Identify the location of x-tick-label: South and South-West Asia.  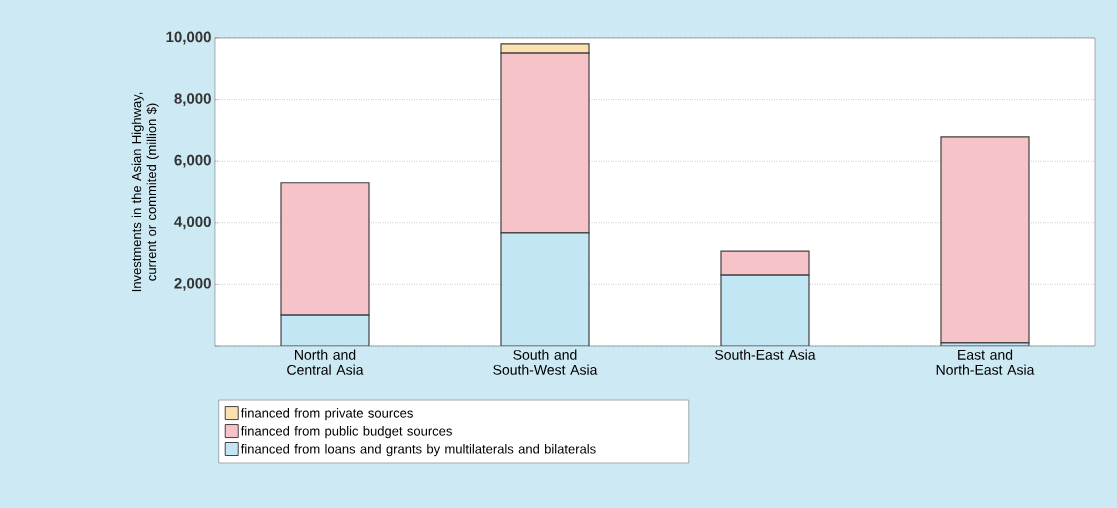
(545, 362).